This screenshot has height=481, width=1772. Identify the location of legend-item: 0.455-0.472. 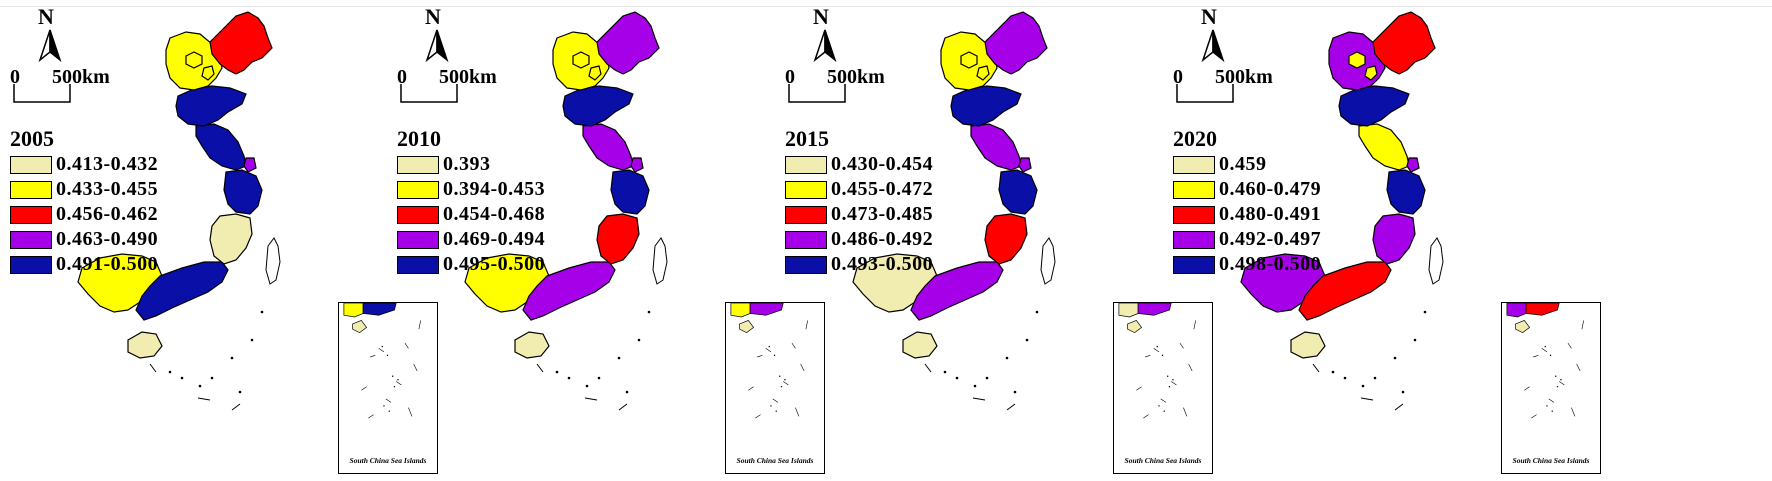
(859, 189).